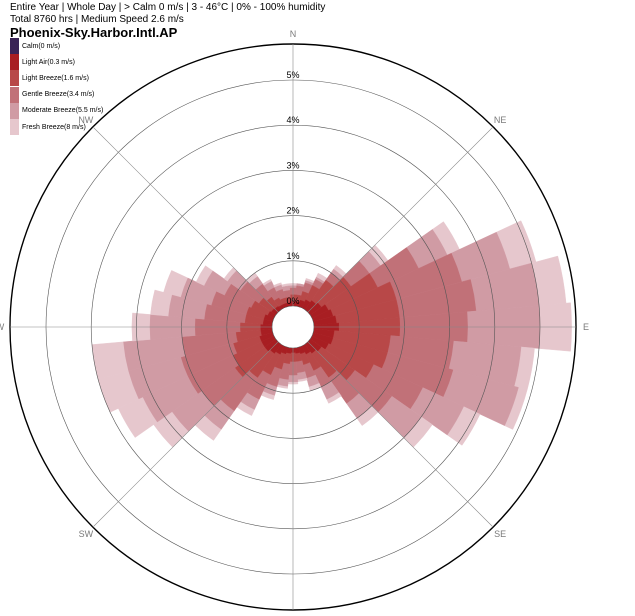 The image size is (635, 616). What do you see at coordinates (94, 32) in the screenshot?
I see `station-title: Phoenix-Sky.Harbor.Intl.AP` at bounding box center [94, 32].